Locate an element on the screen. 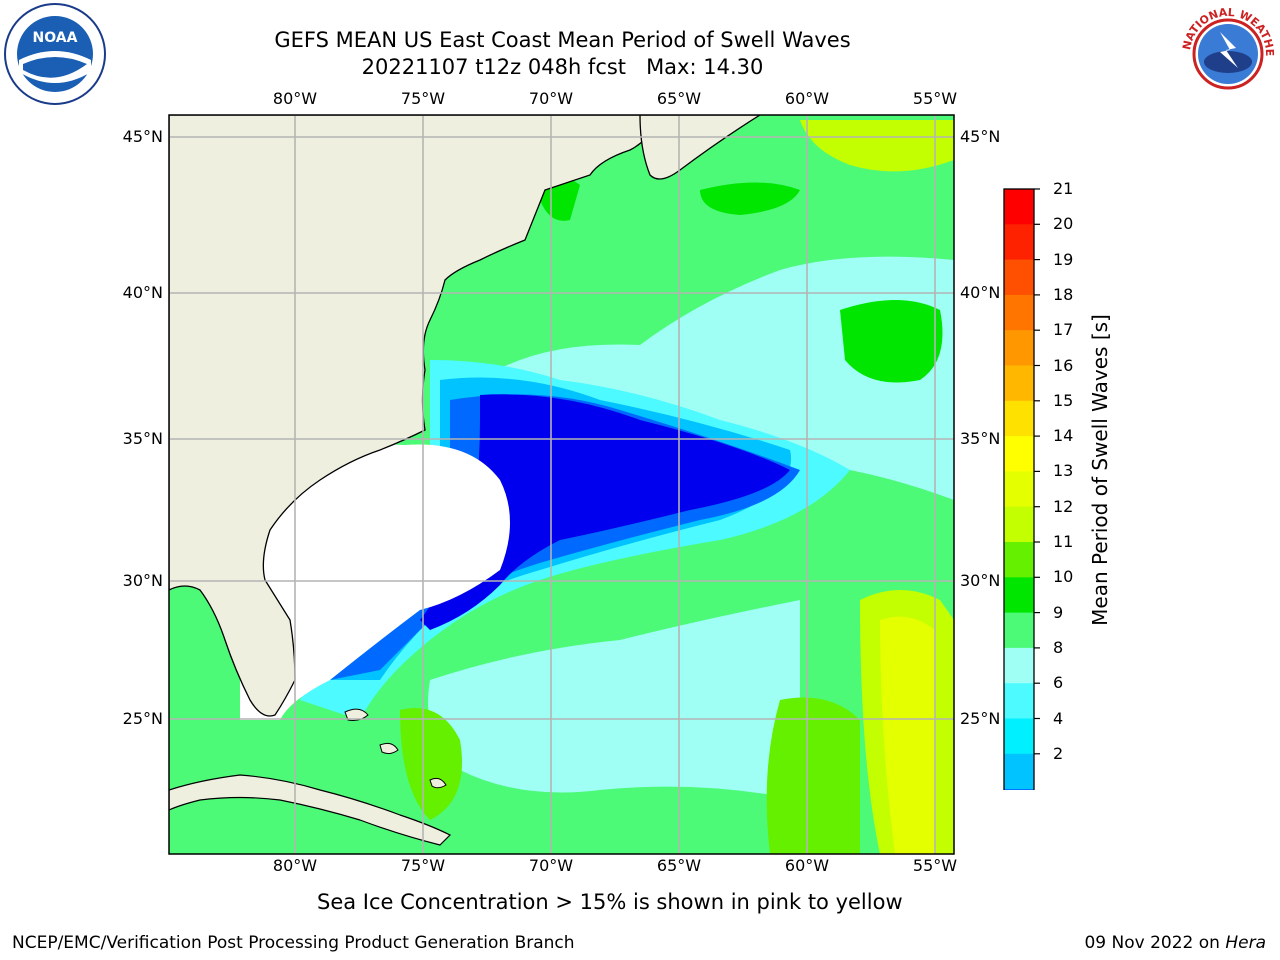 The width and height of the screenshot is (1280, 960). colorbar-tick-label: 2 is located at coordinates (1058, 753).